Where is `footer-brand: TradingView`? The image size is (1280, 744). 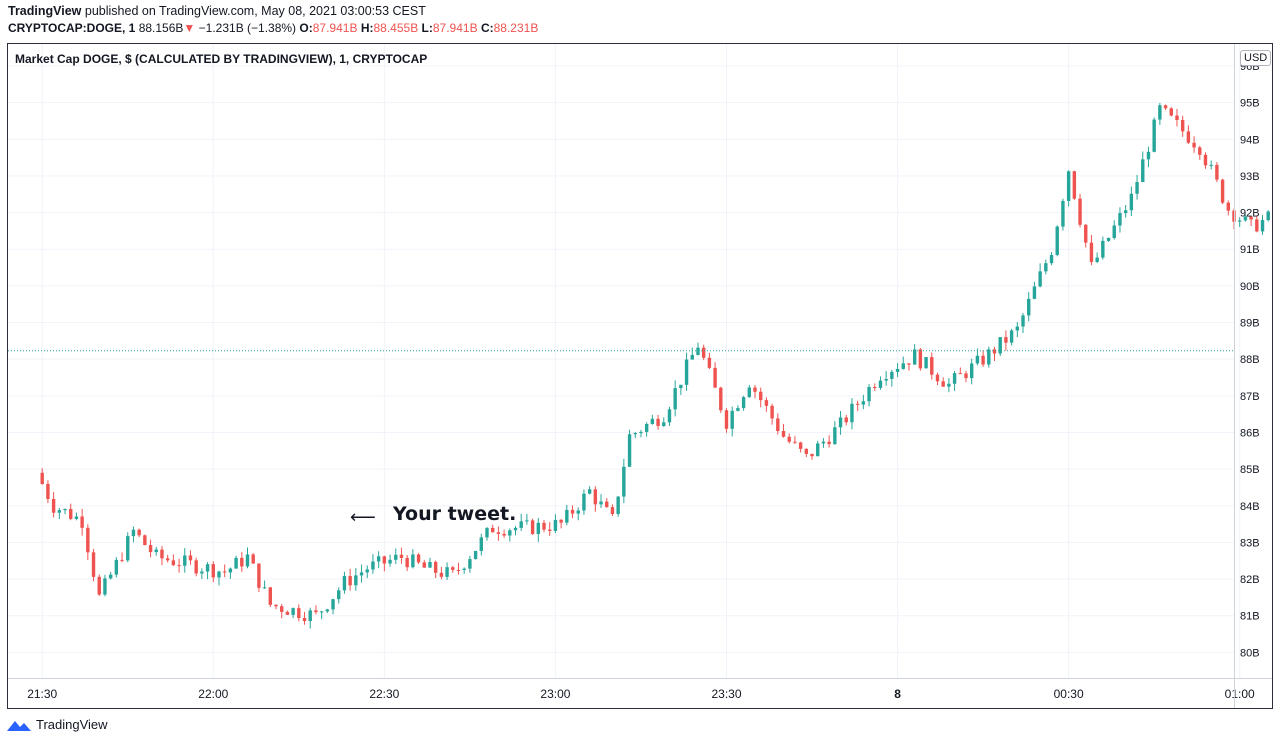
footer-brand: TradingView is located at coordinates (72, 724).